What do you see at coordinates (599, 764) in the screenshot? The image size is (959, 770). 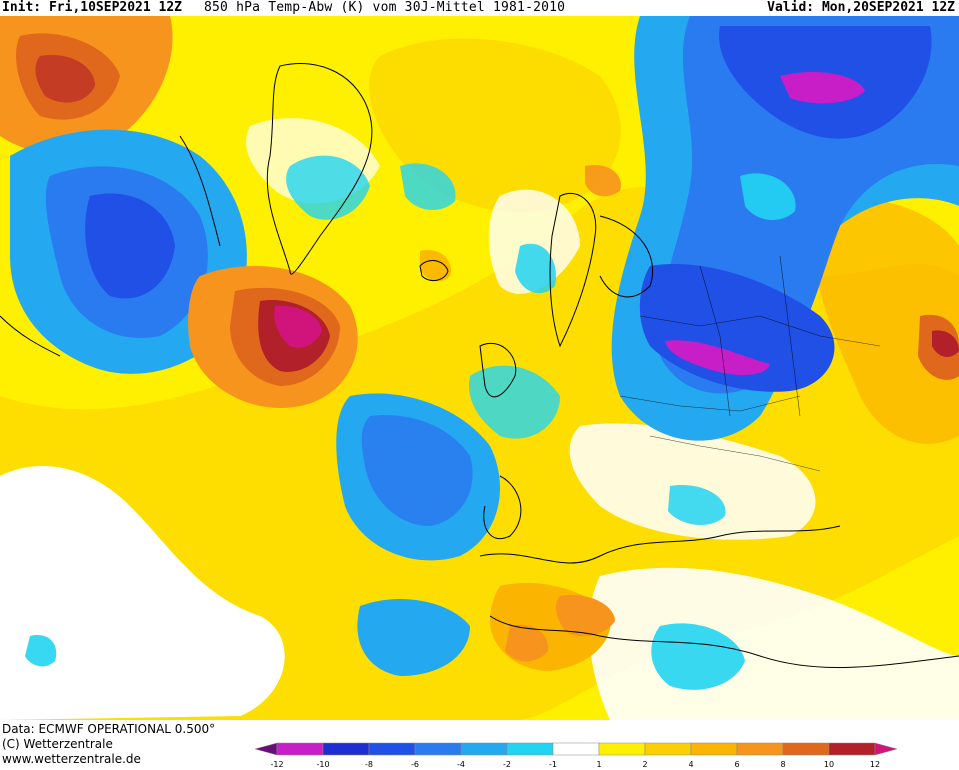 I see `legend-tick-label: 1` at bounding box center [599, 764].